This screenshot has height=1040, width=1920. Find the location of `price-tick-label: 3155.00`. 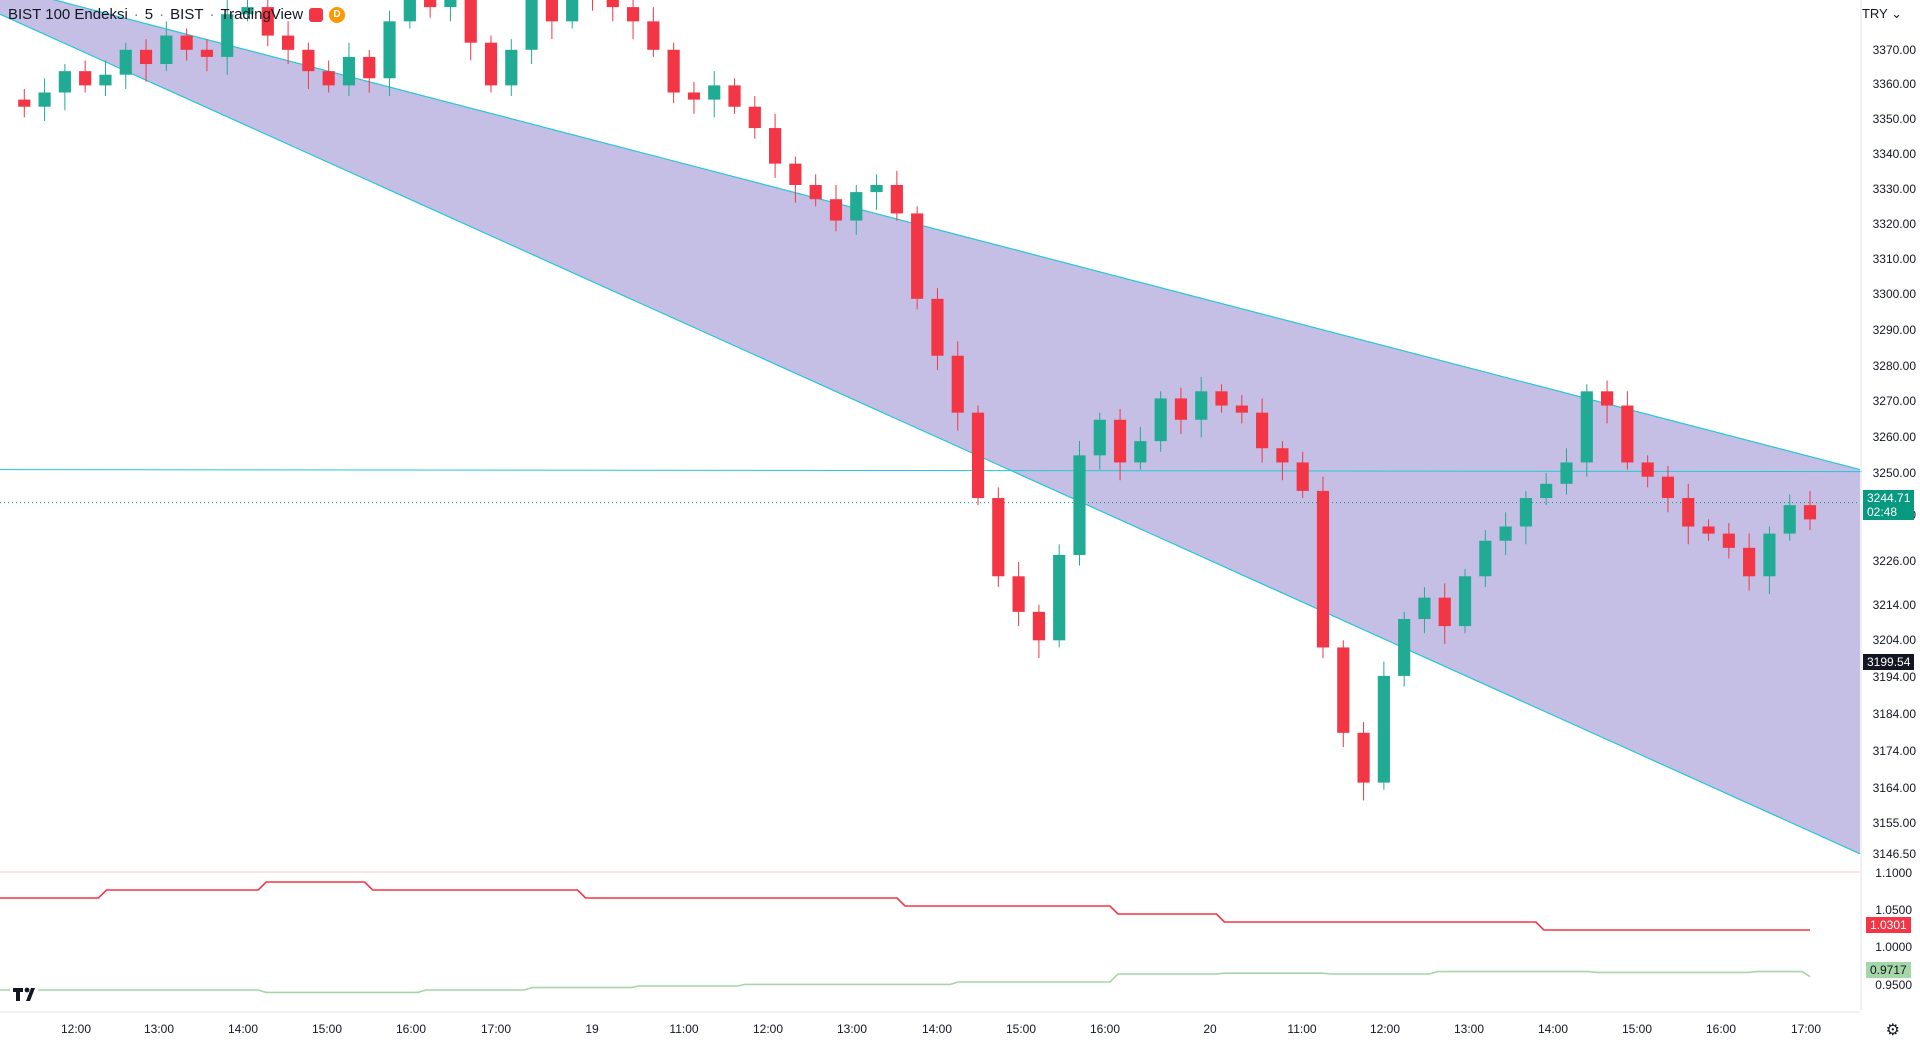

price-tick-label: 3155.00 is located at coordinates (1895, 823).